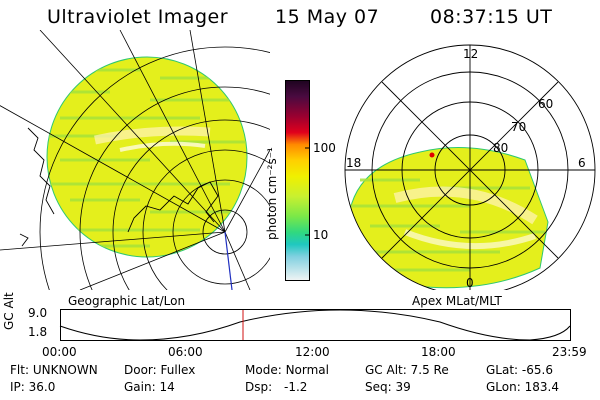 This screenshot has height=400, width=600. What do you see at coordinates (471, 54) in the screenshot?
I see `mlt-label-12: 12` at bounding box center [471, 54].